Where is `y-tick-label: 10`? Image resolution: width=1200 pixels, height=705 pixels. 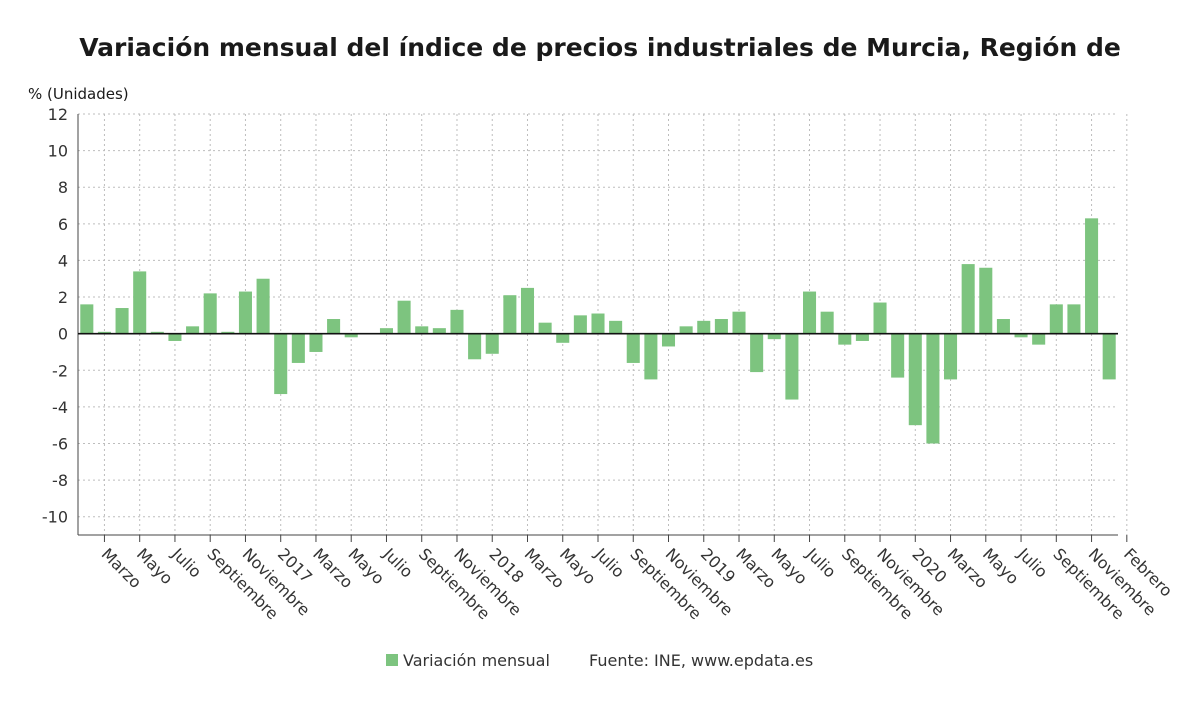 y-tick-label: 10 is located at coordinates (58, 151).